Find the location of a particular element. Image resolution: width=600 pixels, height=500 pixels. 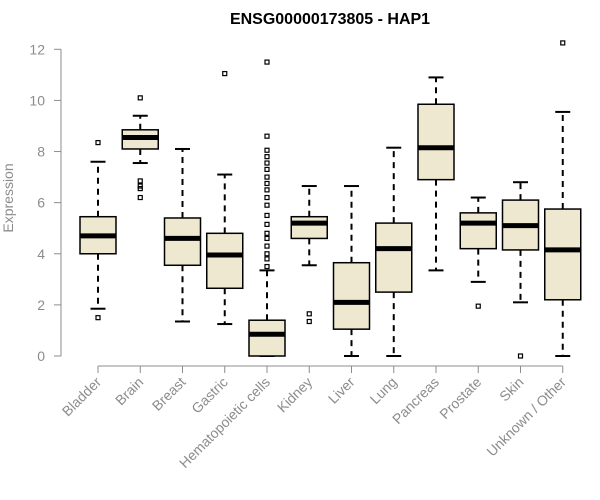

x-tick-label: Unknown / Other is located at coordinates (526, 417).